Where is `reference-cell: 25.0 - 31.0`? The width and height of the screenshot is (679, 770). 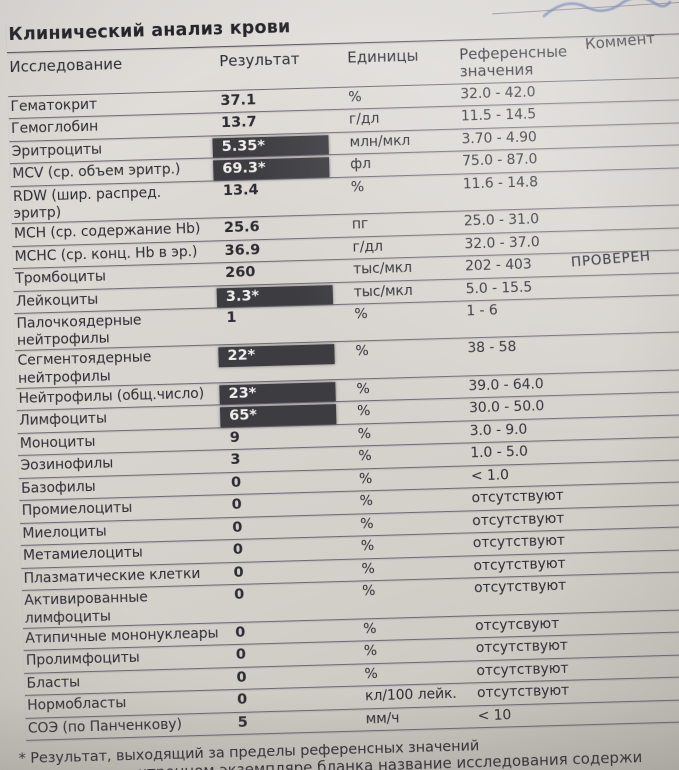 reference-cell: 25.0 - 31.0 is located at coordinates (501, 220).